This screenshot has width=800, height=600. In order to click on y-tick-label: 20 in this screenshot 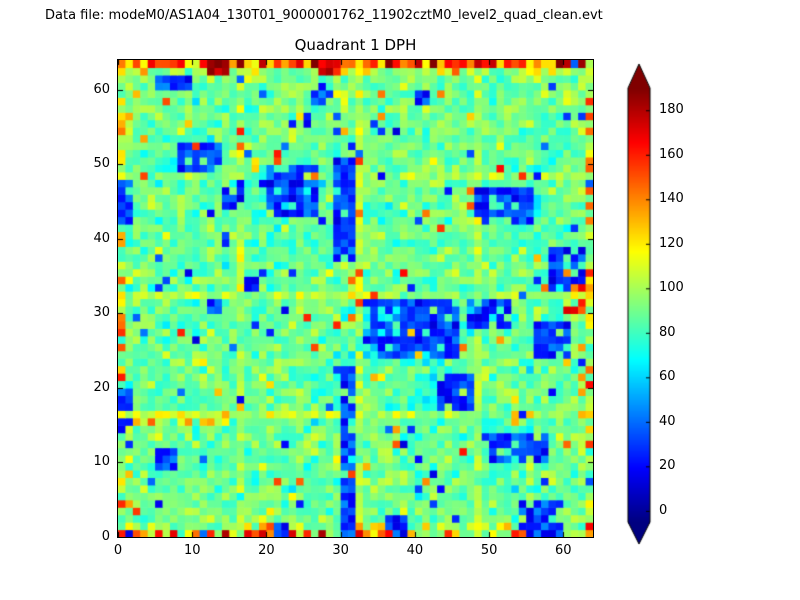, I will do `click(101, 387)`.